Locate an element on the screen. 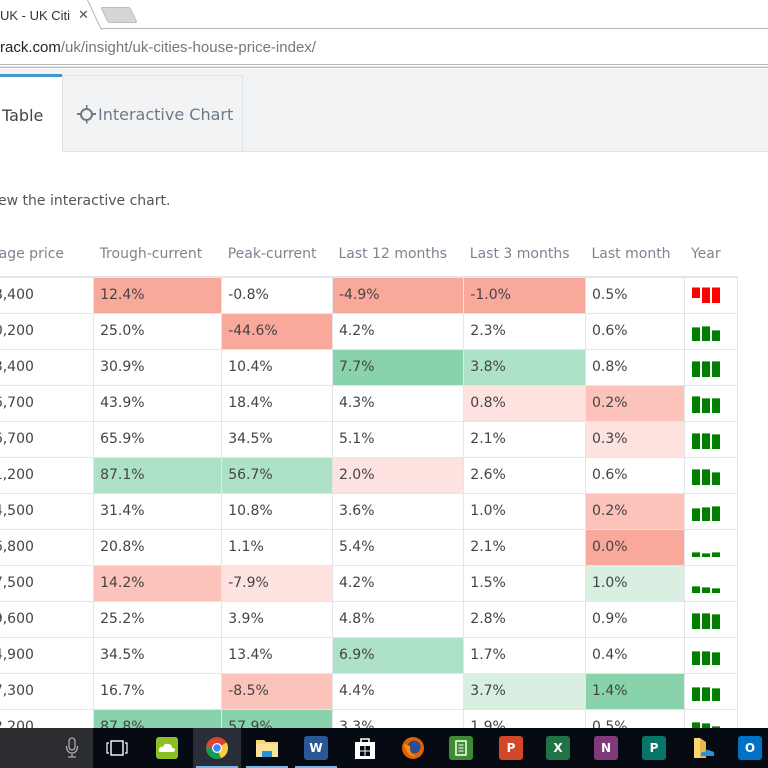 The image size is (768, 768). task-view-button is located at coordinates (117, 748).